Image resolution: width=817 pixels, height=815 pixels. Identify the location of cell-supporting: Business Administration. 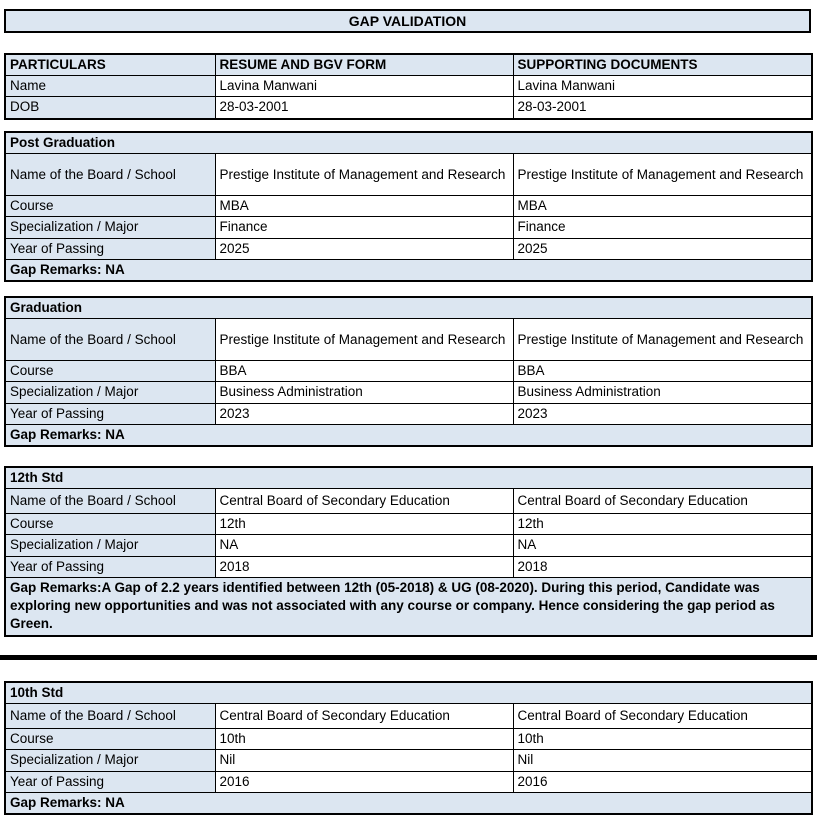
(662, 392).